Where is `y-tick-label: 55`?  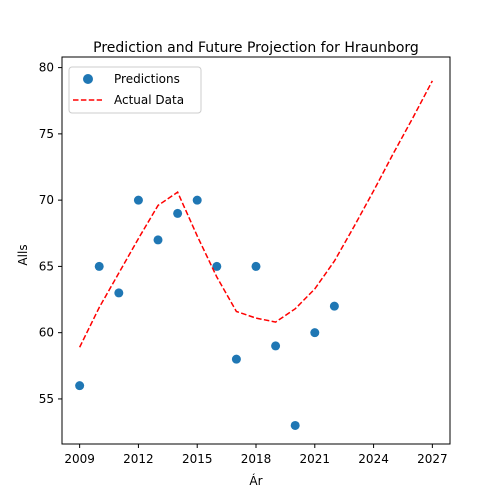
y-tick-label: 55 is located at coordinates (46, 399).